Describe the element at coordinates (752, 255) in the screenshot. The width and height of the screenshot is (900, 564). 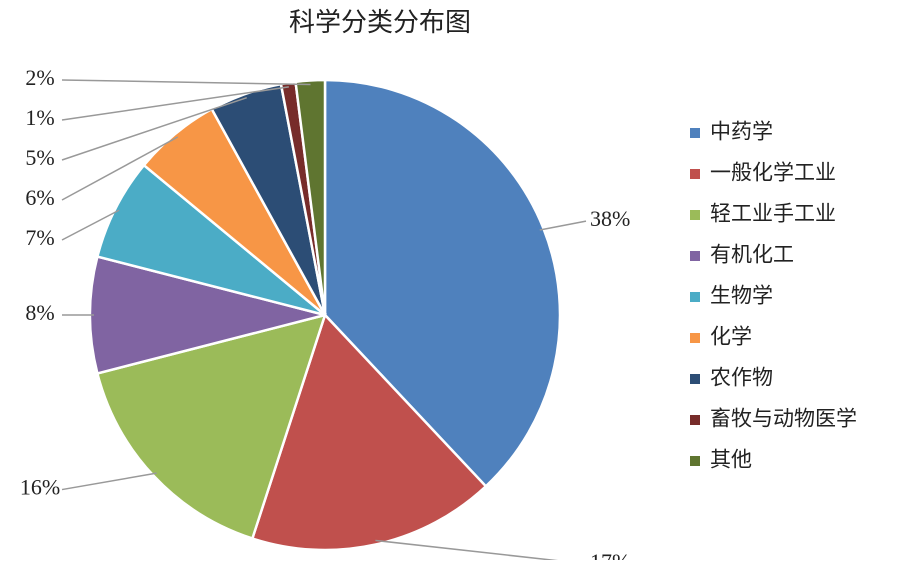
I see `legend-label: 有机化工` at that location.